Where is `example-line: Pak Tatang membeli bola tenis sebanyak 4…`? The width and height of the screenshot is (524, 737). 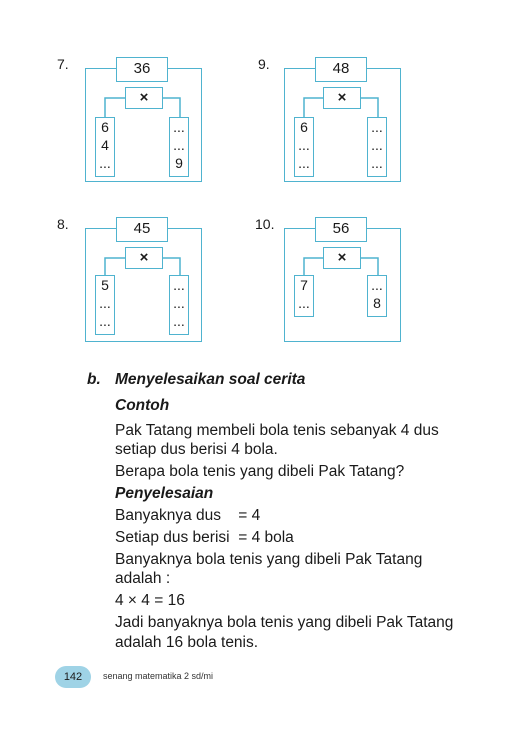 example-line: Pak Tatang membeli bola tenis sebanyak 4… is located at coordinates (277, 430).